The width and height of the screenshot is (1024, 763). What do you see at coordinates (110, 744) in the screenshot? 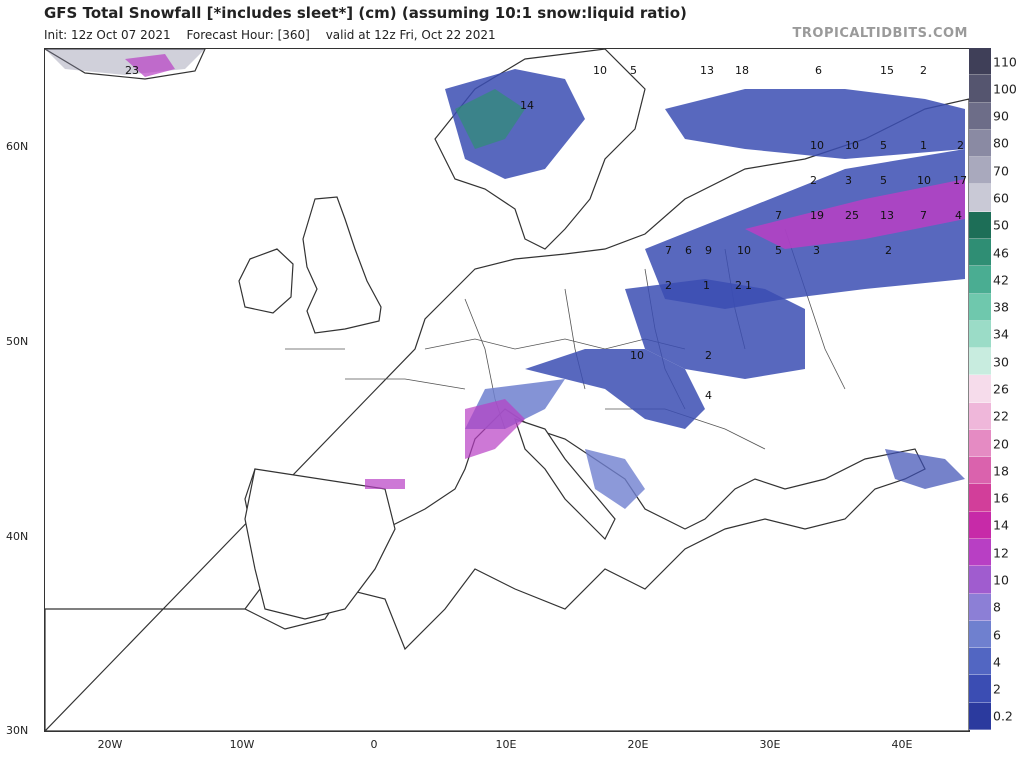
I see `lon-label: 20W` at bounding box center [110, 744].